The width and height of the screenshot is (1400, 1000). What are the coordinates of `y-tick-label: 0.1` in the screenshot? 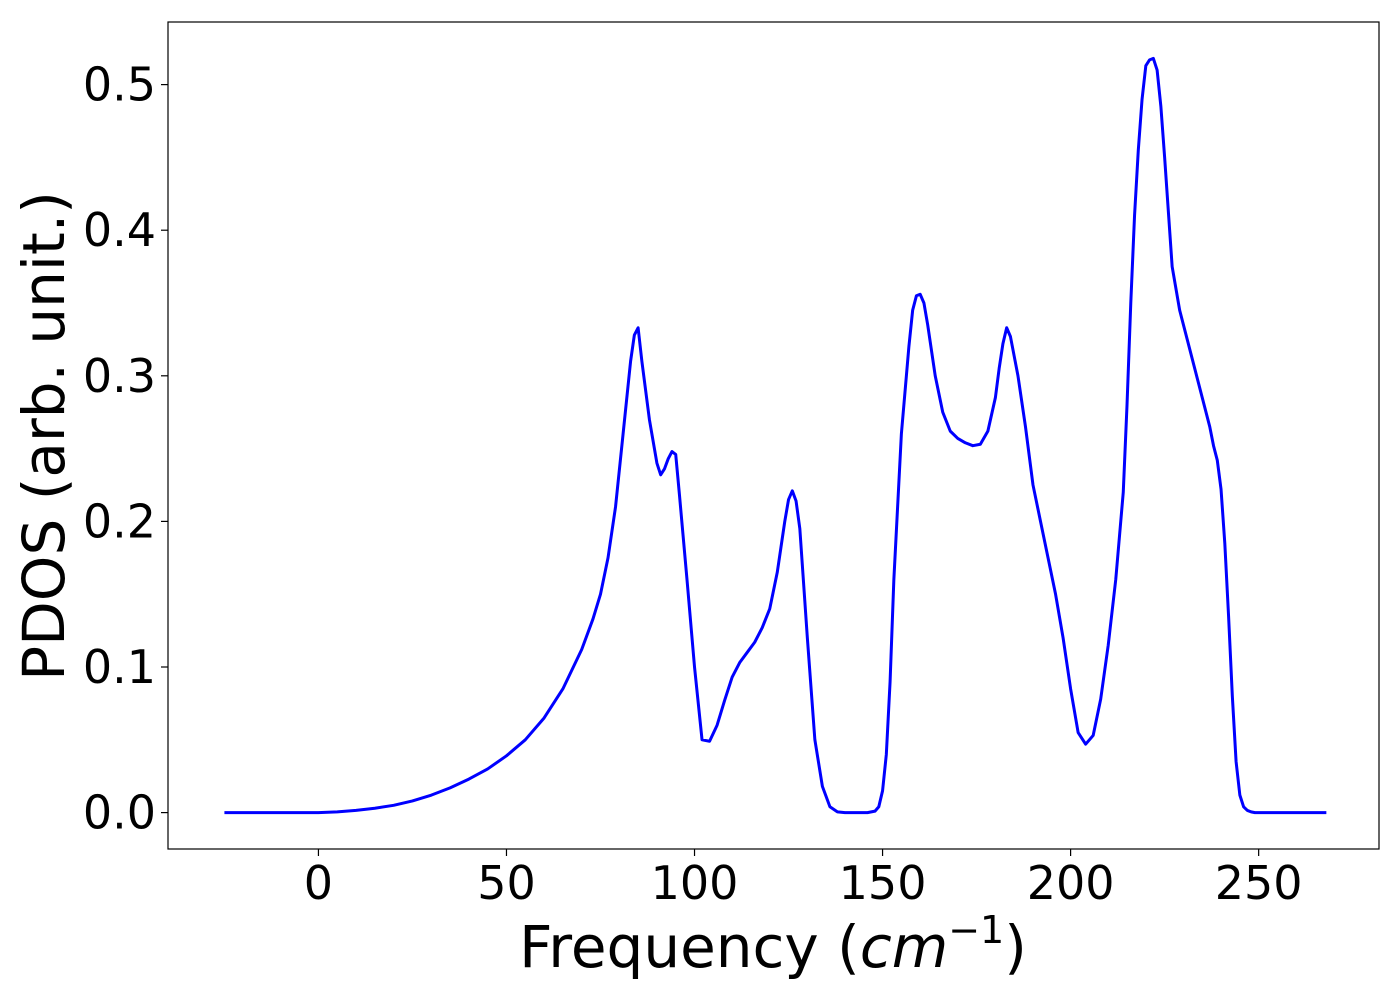 It's located at (119, 667).